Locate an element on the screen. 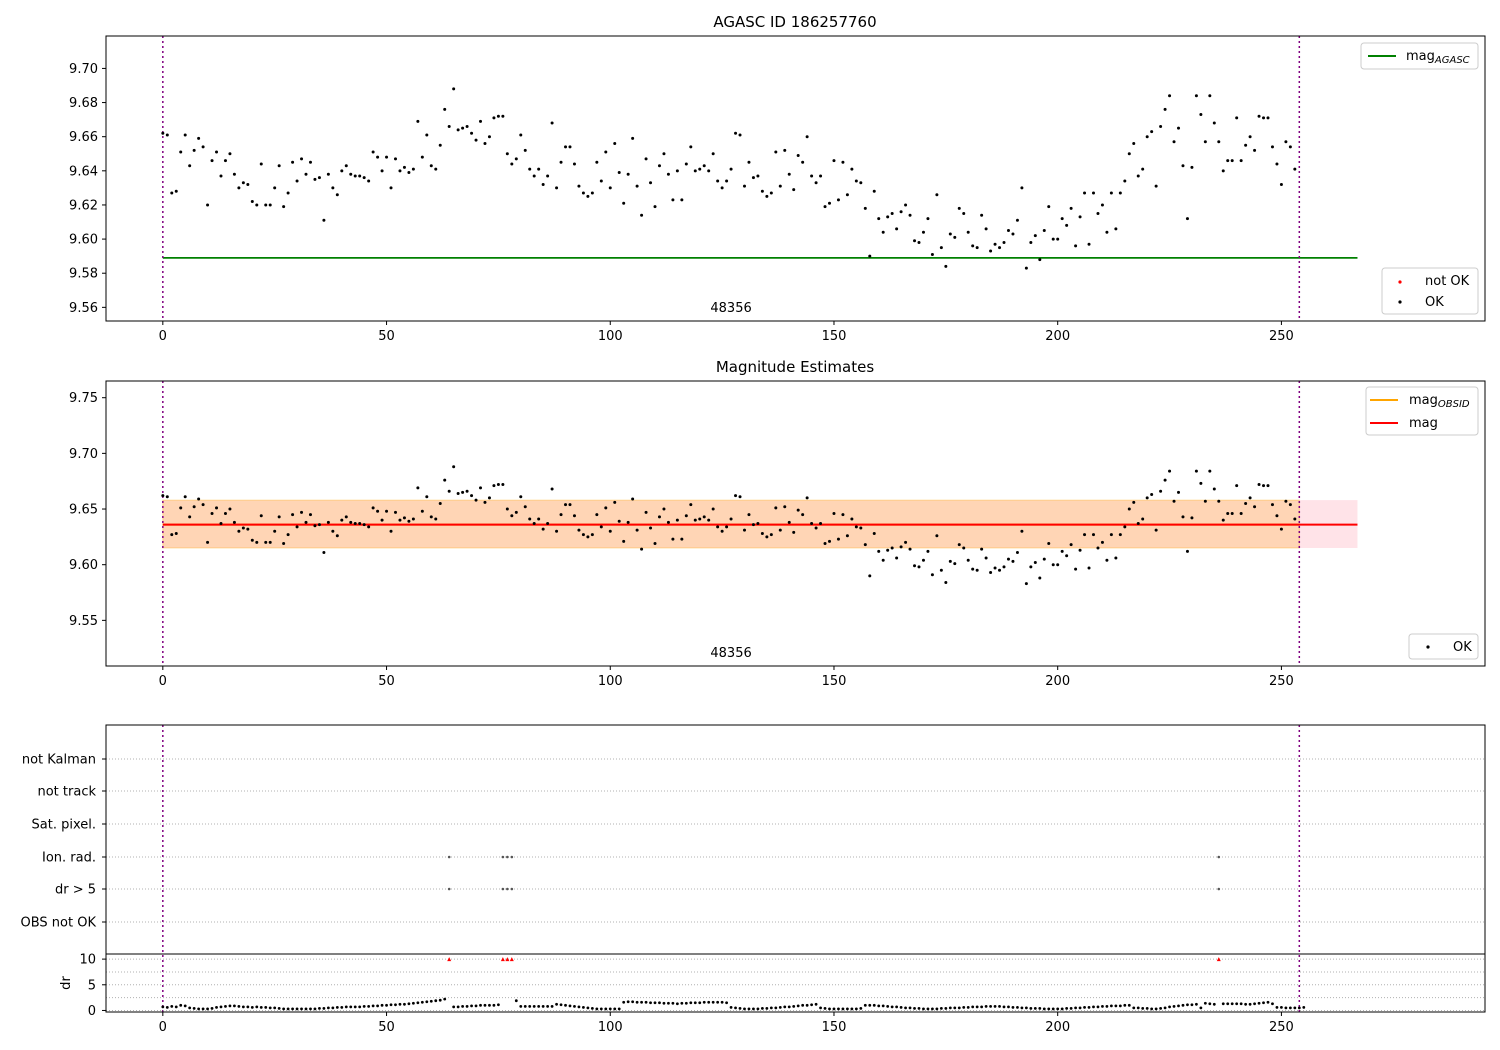 Image resolution: width=1500 pixels, height=1050 pixels. dr-y-tick-label: 5 is located at coordinates (92, 985).